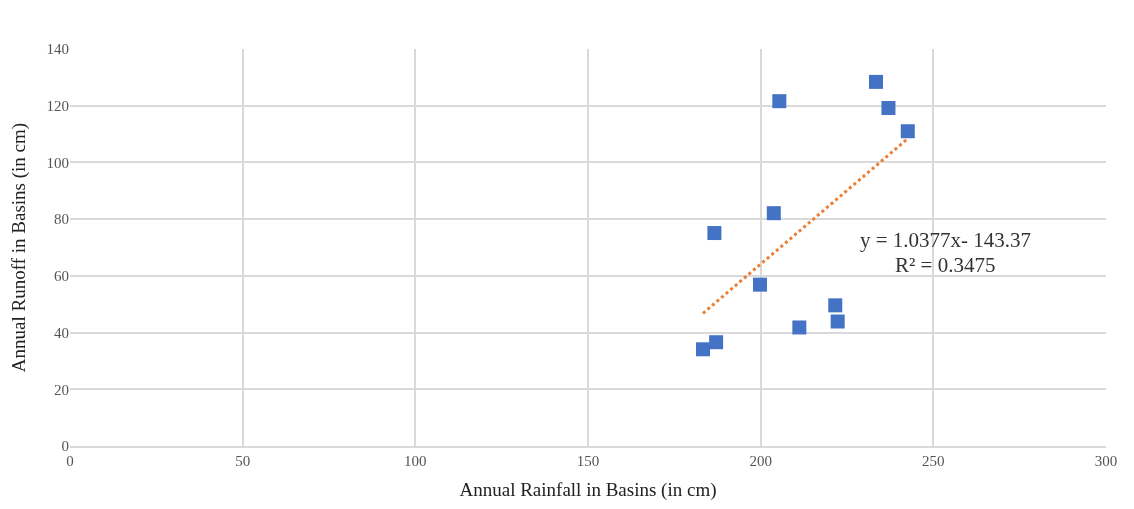  What do you see at coordinates (61, 219) in the screenshot?
I see `y-tick-label: 80` at bounding box center [61, 219].